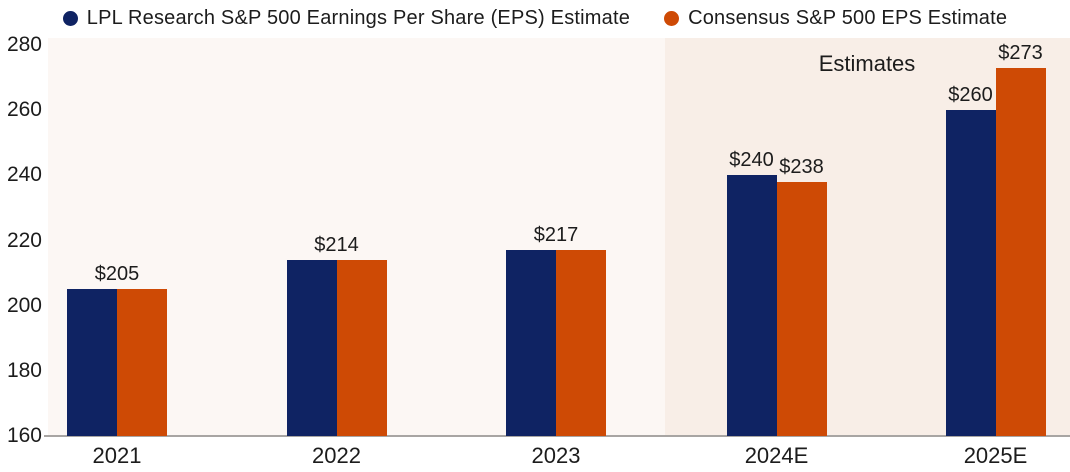 The image size is (1070, 472). I want to click on bar-lpl-2023, so click(531, 343).